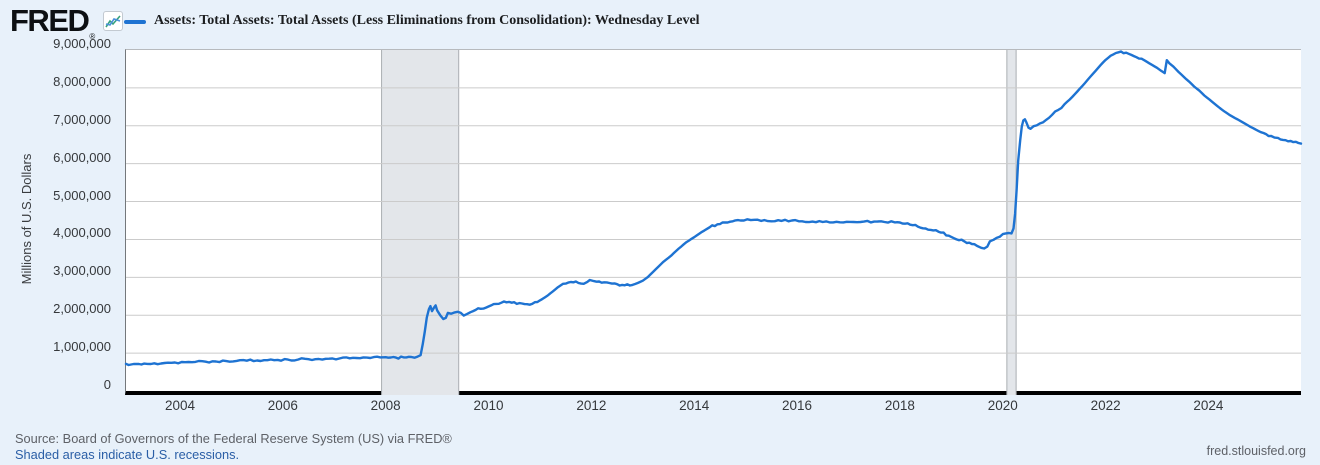 This screenshot has width=1320, height=465. What do you see at coordinates (82, 43) in the screenshot?
I see `y-tick-label: 9,000,000` at bounding box center [82, 43].